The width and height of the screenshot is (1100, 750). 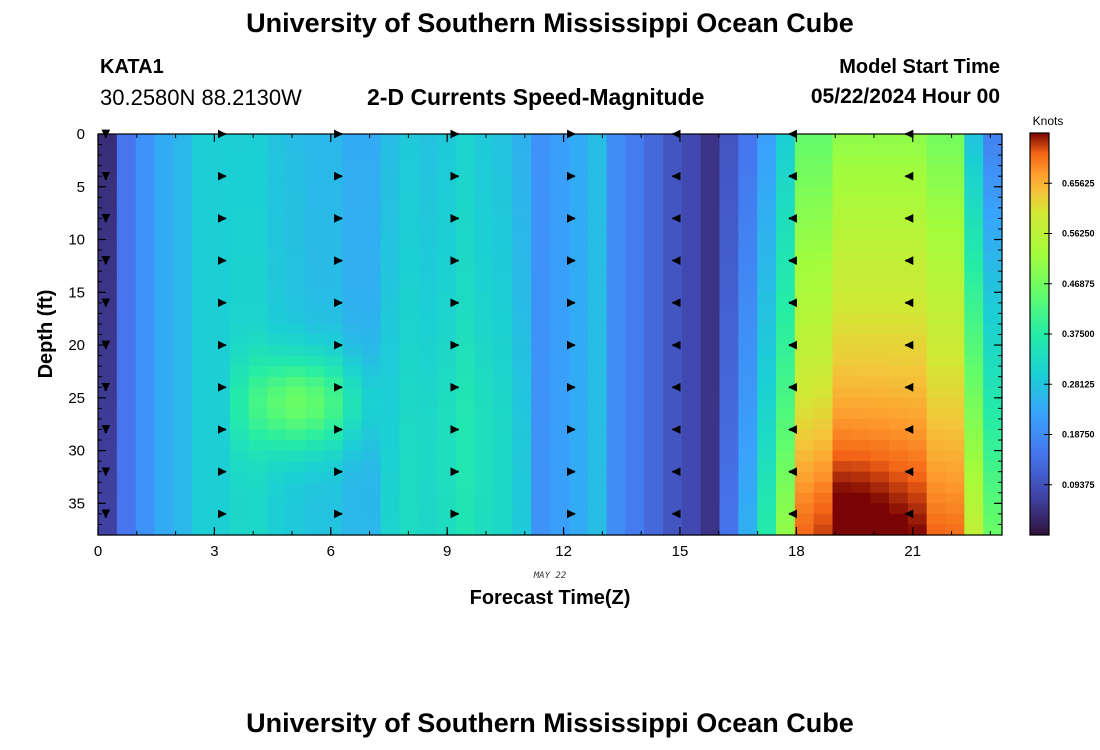 I want to click on y-axis-title: Depth (ft), so click(x=46, y=334).